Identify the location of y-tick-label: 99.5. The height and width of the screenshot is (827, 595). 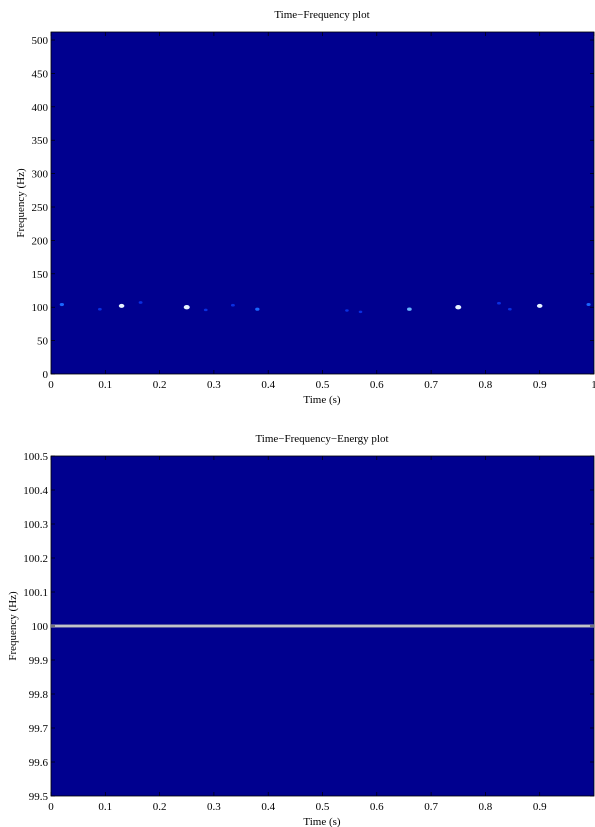
(39, 797).